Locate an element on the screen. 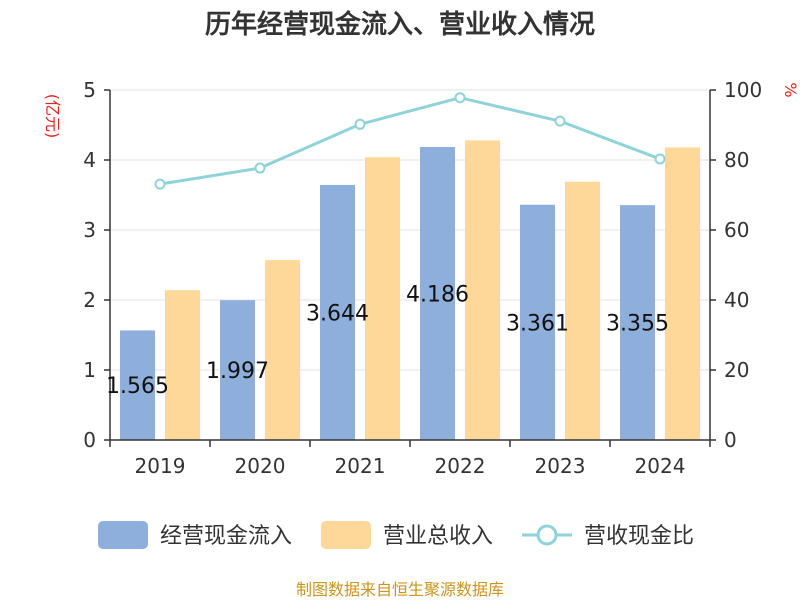  data-label-cash-inflow: 3.644 is located at coordinates (337, 313).